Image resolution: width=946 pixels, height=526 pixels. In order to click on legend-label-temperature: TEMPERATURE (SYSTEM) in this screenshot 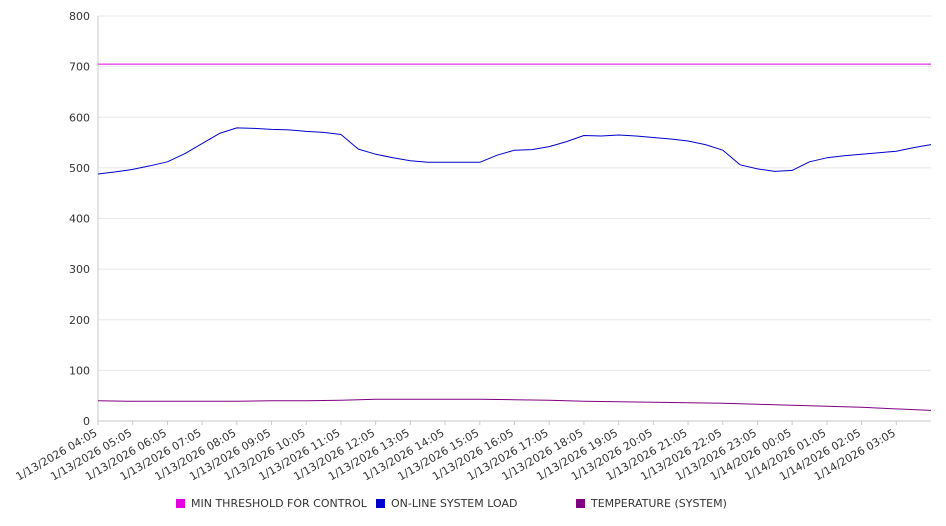, I will do `click(659, 503)`.